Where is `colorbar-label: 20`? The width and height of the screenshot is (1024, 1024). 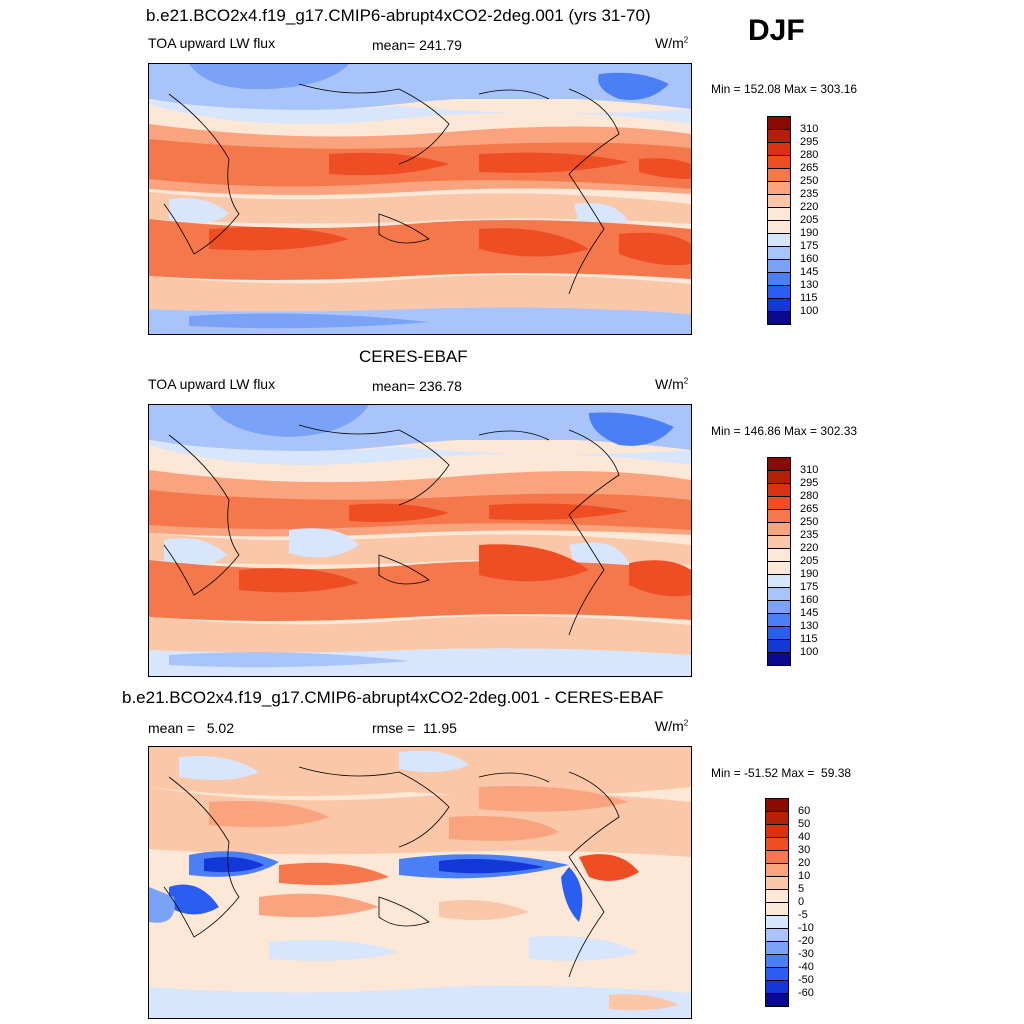 colorbar-label: 20 is located at coordinates (804, 863).